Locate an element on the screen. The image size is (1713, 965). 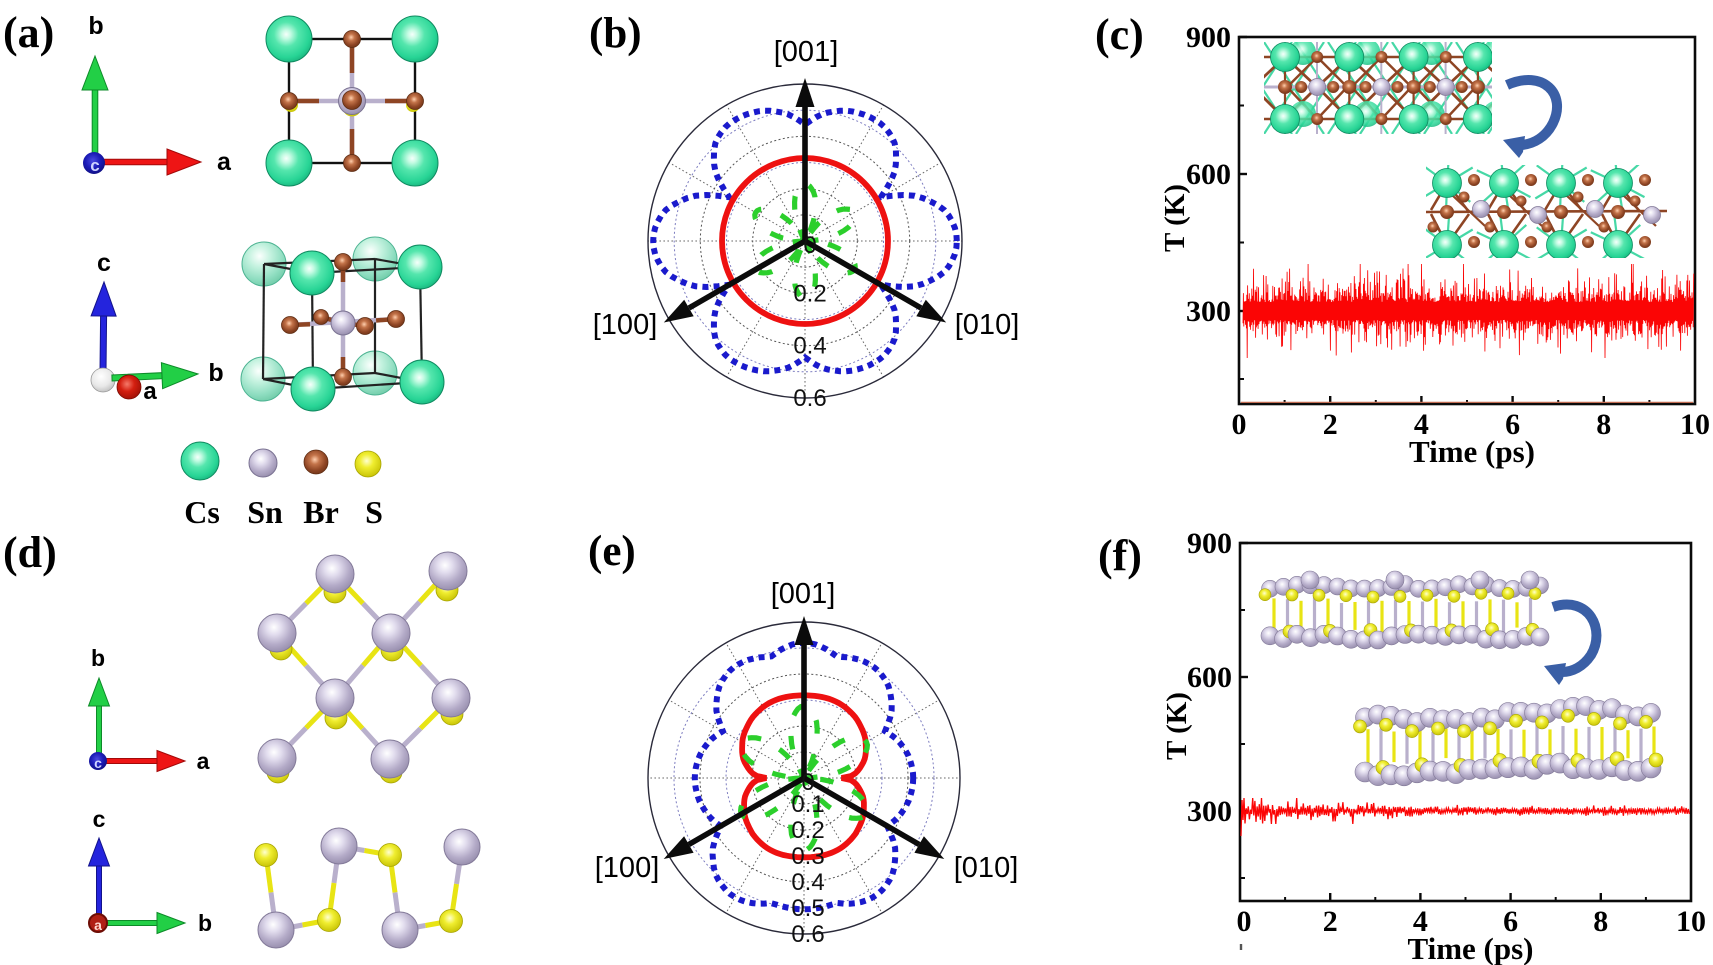
svg-text: (b) is located at coordinates (615, 33).